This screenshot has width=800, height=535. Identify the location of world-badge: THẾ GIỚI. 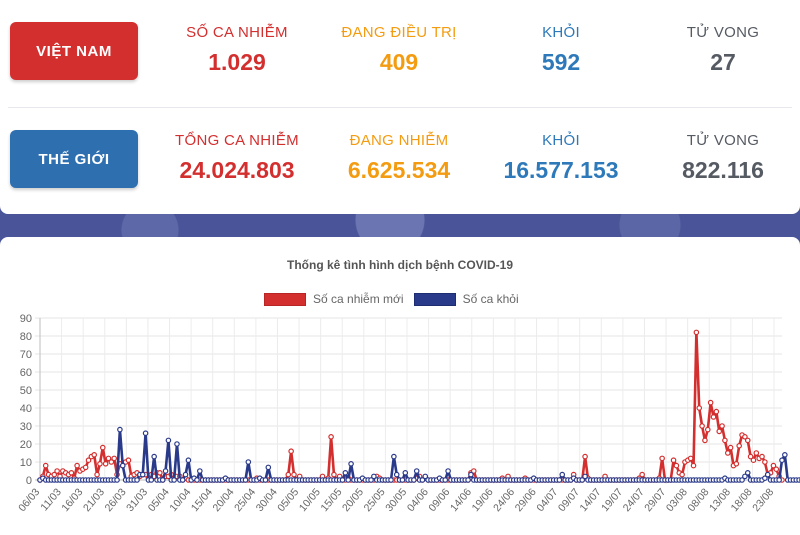
(74, 159).